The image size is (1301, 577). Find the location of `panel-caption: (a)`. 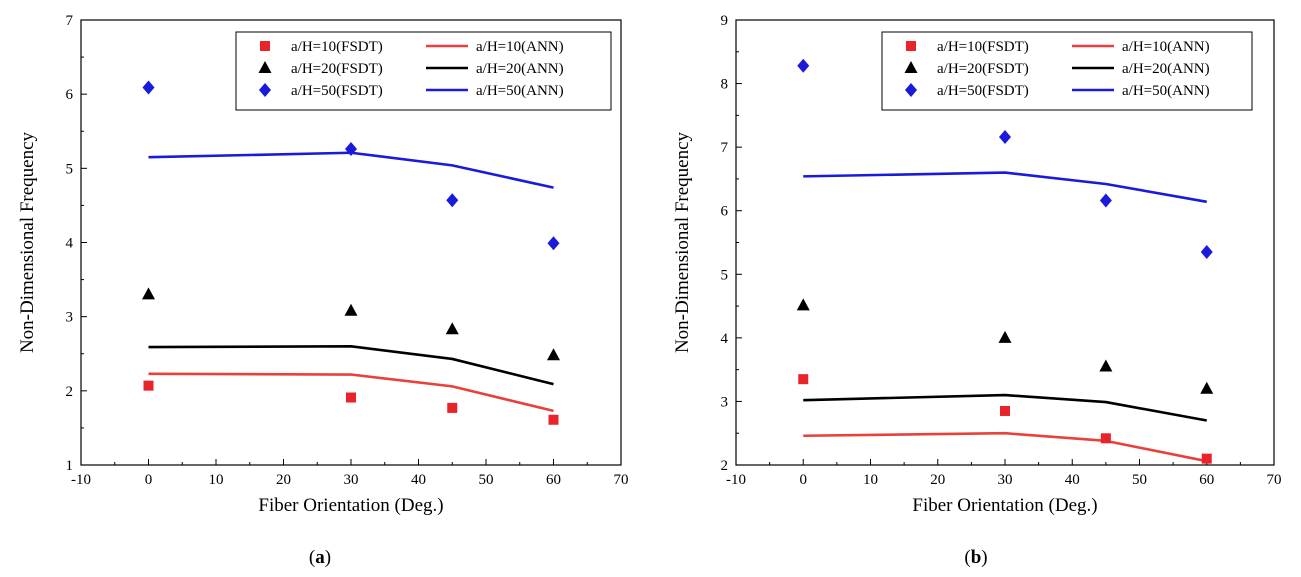

panel-caption: (a) is located at coordinates (320, 557).